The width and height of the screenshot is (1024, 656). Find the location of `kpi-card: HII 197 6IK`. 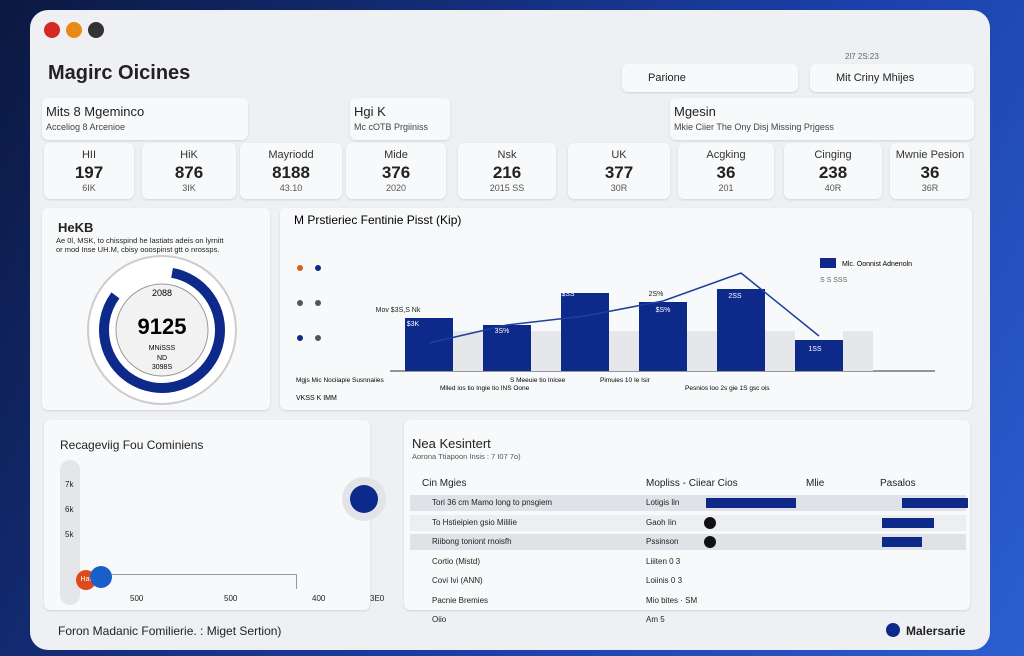

kpi-card: HII 197 6IK is located at coordinates (89, 171).